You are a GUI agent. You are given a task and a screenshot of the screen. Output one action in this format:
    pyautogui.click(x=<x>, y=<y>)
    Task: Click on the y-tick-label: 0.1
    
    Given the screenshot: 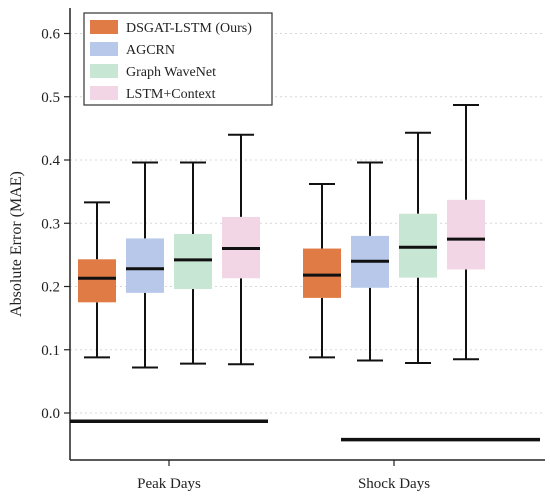 What is the action you would take?
    pyautogui.click(x=50, y=351)
    